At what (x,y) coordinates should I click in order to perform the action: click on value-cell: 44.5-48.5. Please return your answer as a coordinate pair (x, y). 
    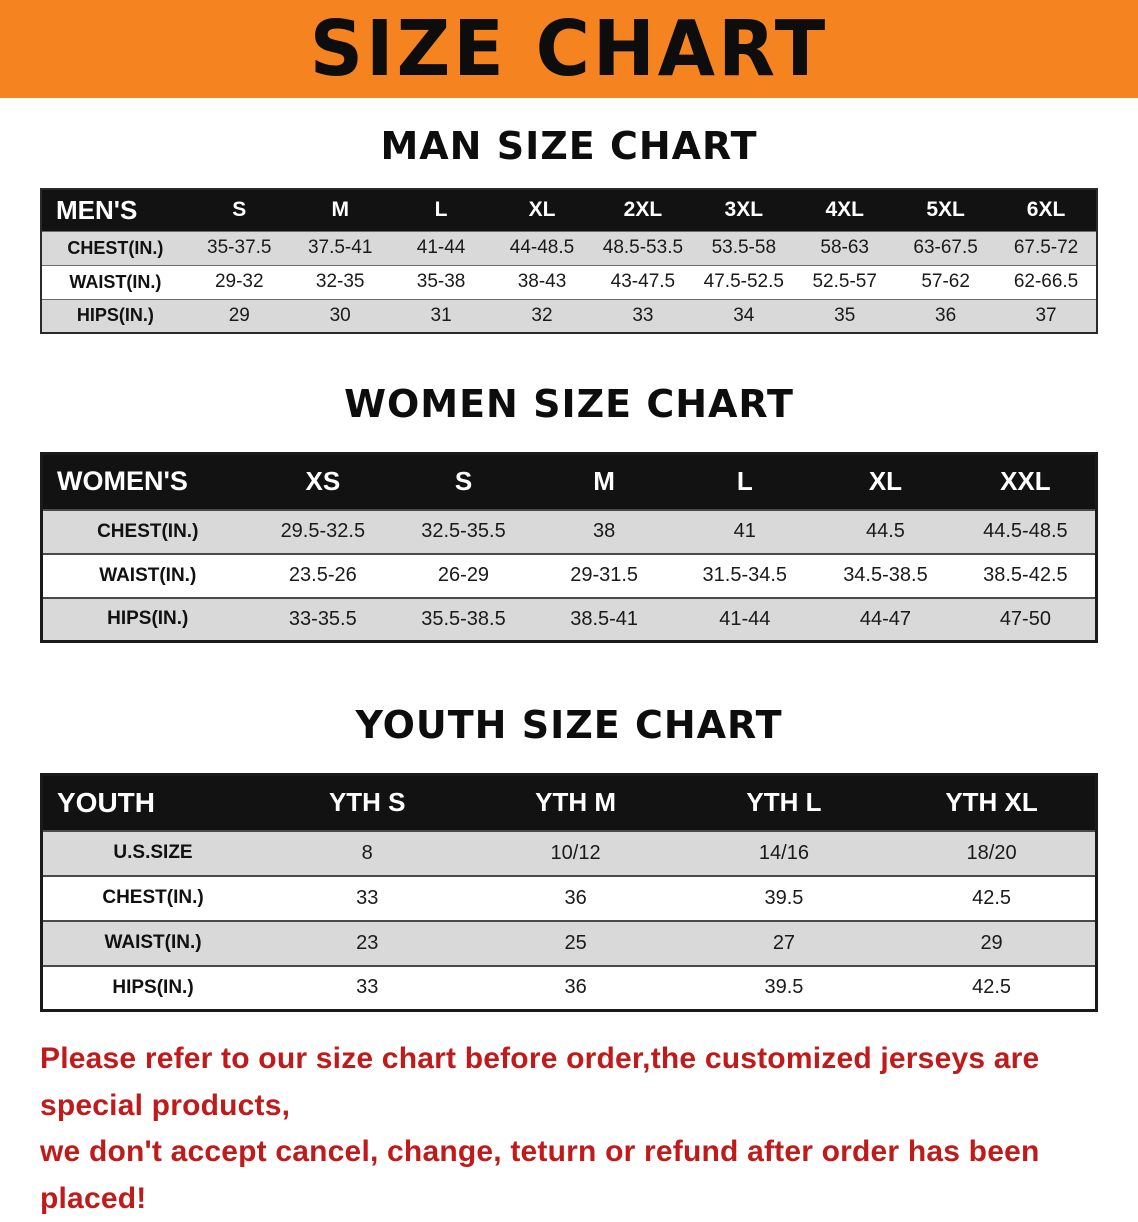
    Looking at the image, I should click on (1026, 531).